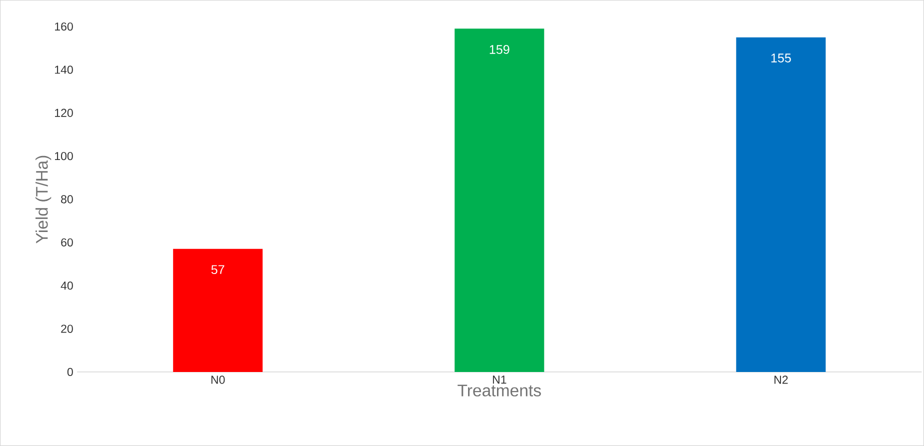 This screenshot has height=446, width=924. I want to click on y-tick-label: 80, so click(67, 199).